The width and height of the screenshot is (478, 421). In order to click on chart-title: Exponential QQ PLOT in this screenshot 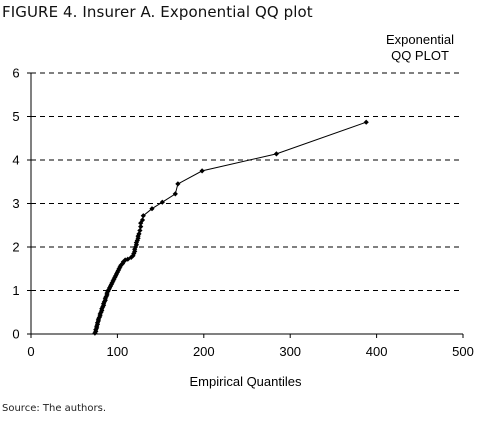, I will do `click(420, 48)`.